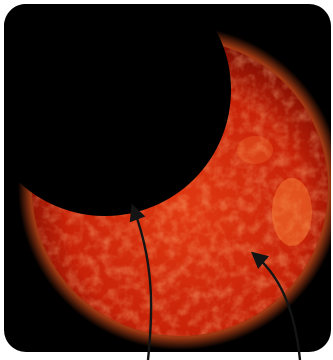 This screenshot has height=360, width=333. Describe the element at coordinates (276, 305) in the screenshot. I see `arrow-to-sun-surface` at that location.